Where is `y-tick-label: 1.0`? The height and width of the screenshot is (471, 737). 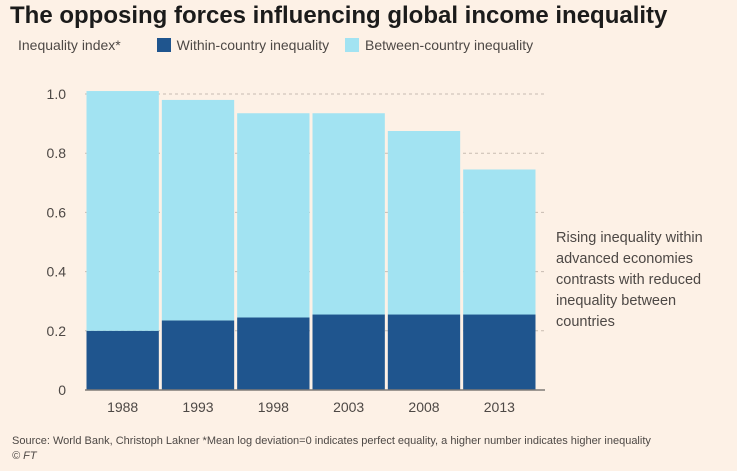 y-tick-label: 1.0 is located at coordinates (57, 94).